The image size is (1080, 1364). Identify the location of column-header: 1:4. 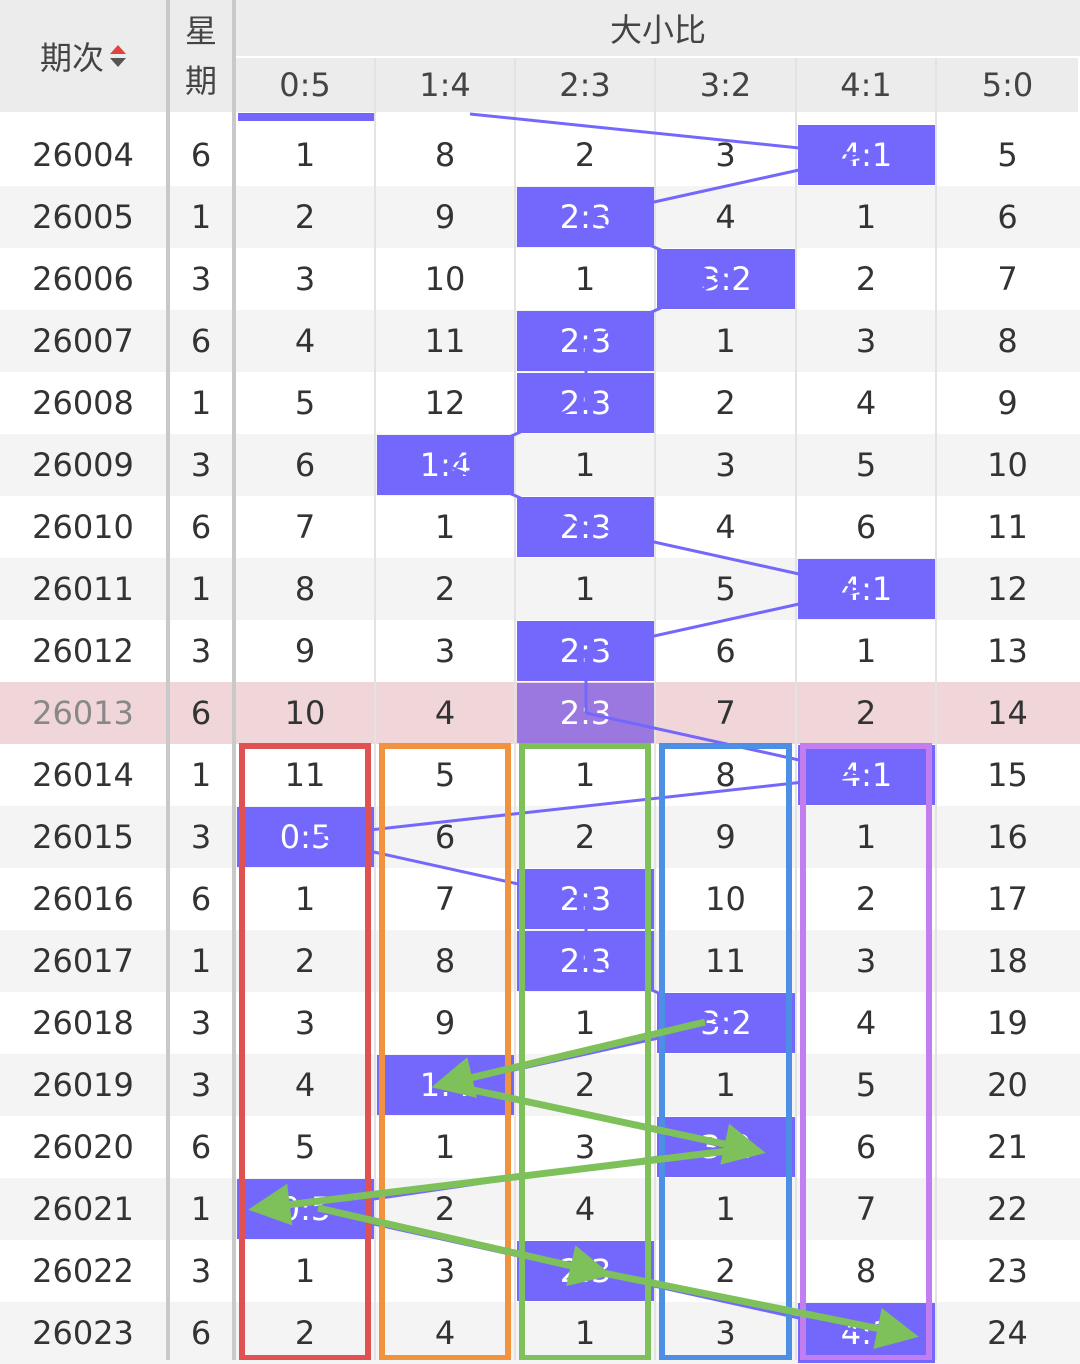
(445, 85).